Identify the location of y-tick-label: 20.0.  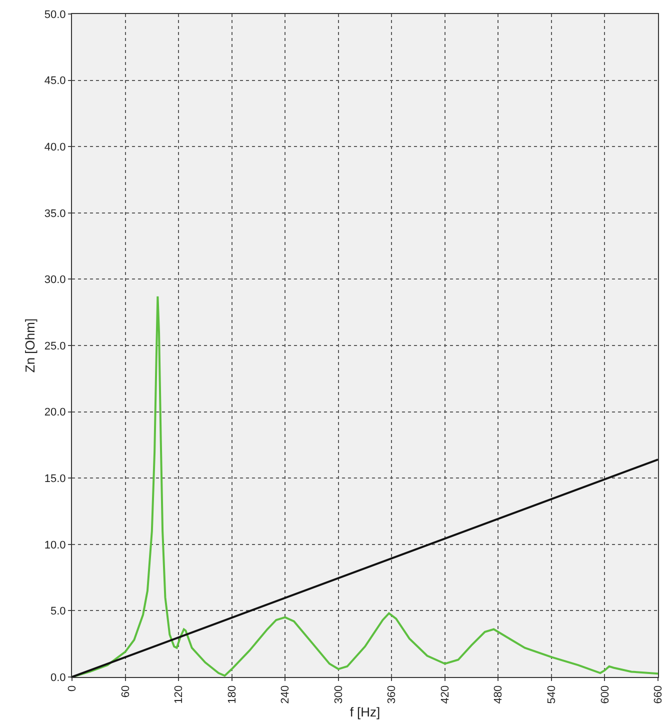
(55, 412).